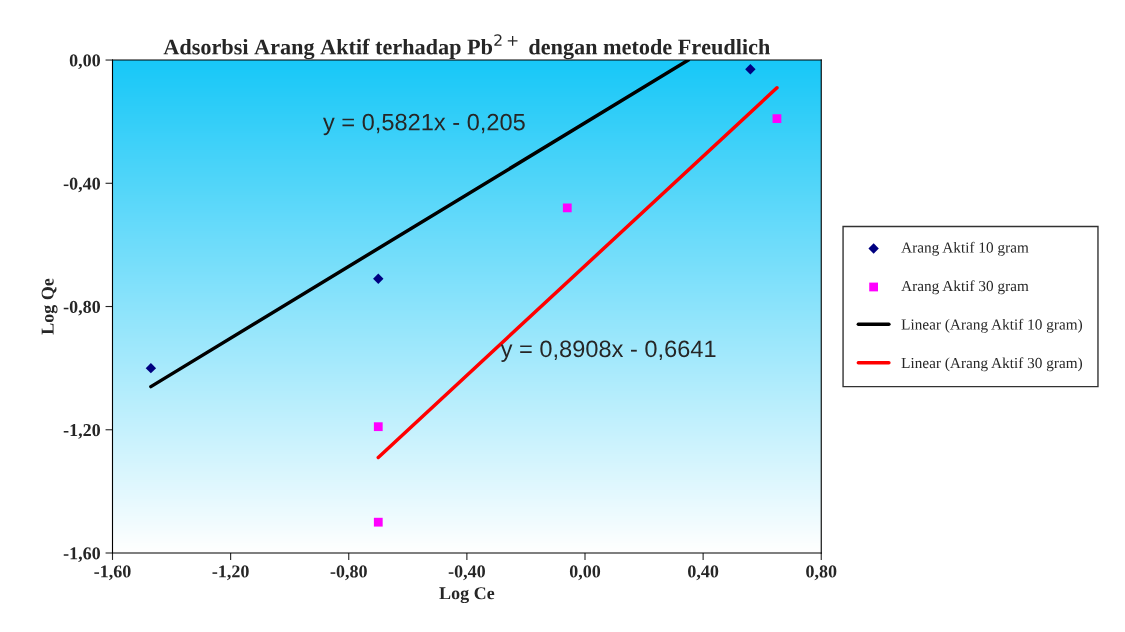 Image resolution: width=1125 pixels, height=632 pixels. I want to click on legend-label: Linear (Arang Aktif 10 gram), so click(992, 325).